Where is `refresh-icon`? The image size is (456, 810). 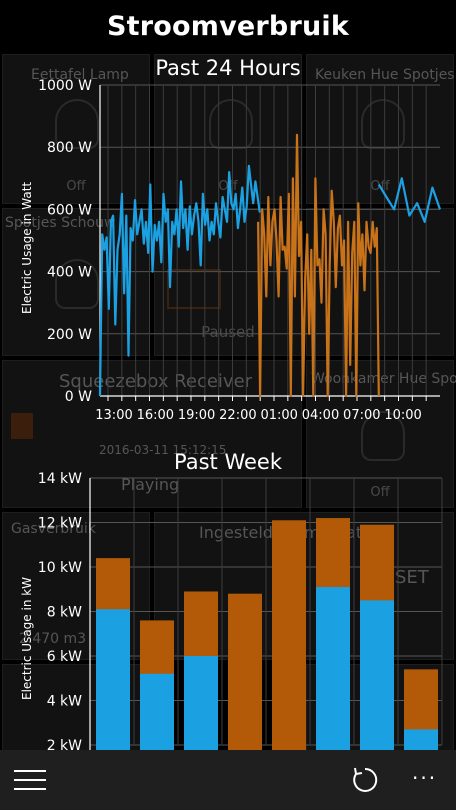 refresh-icon is located at coordinates (365, 780).